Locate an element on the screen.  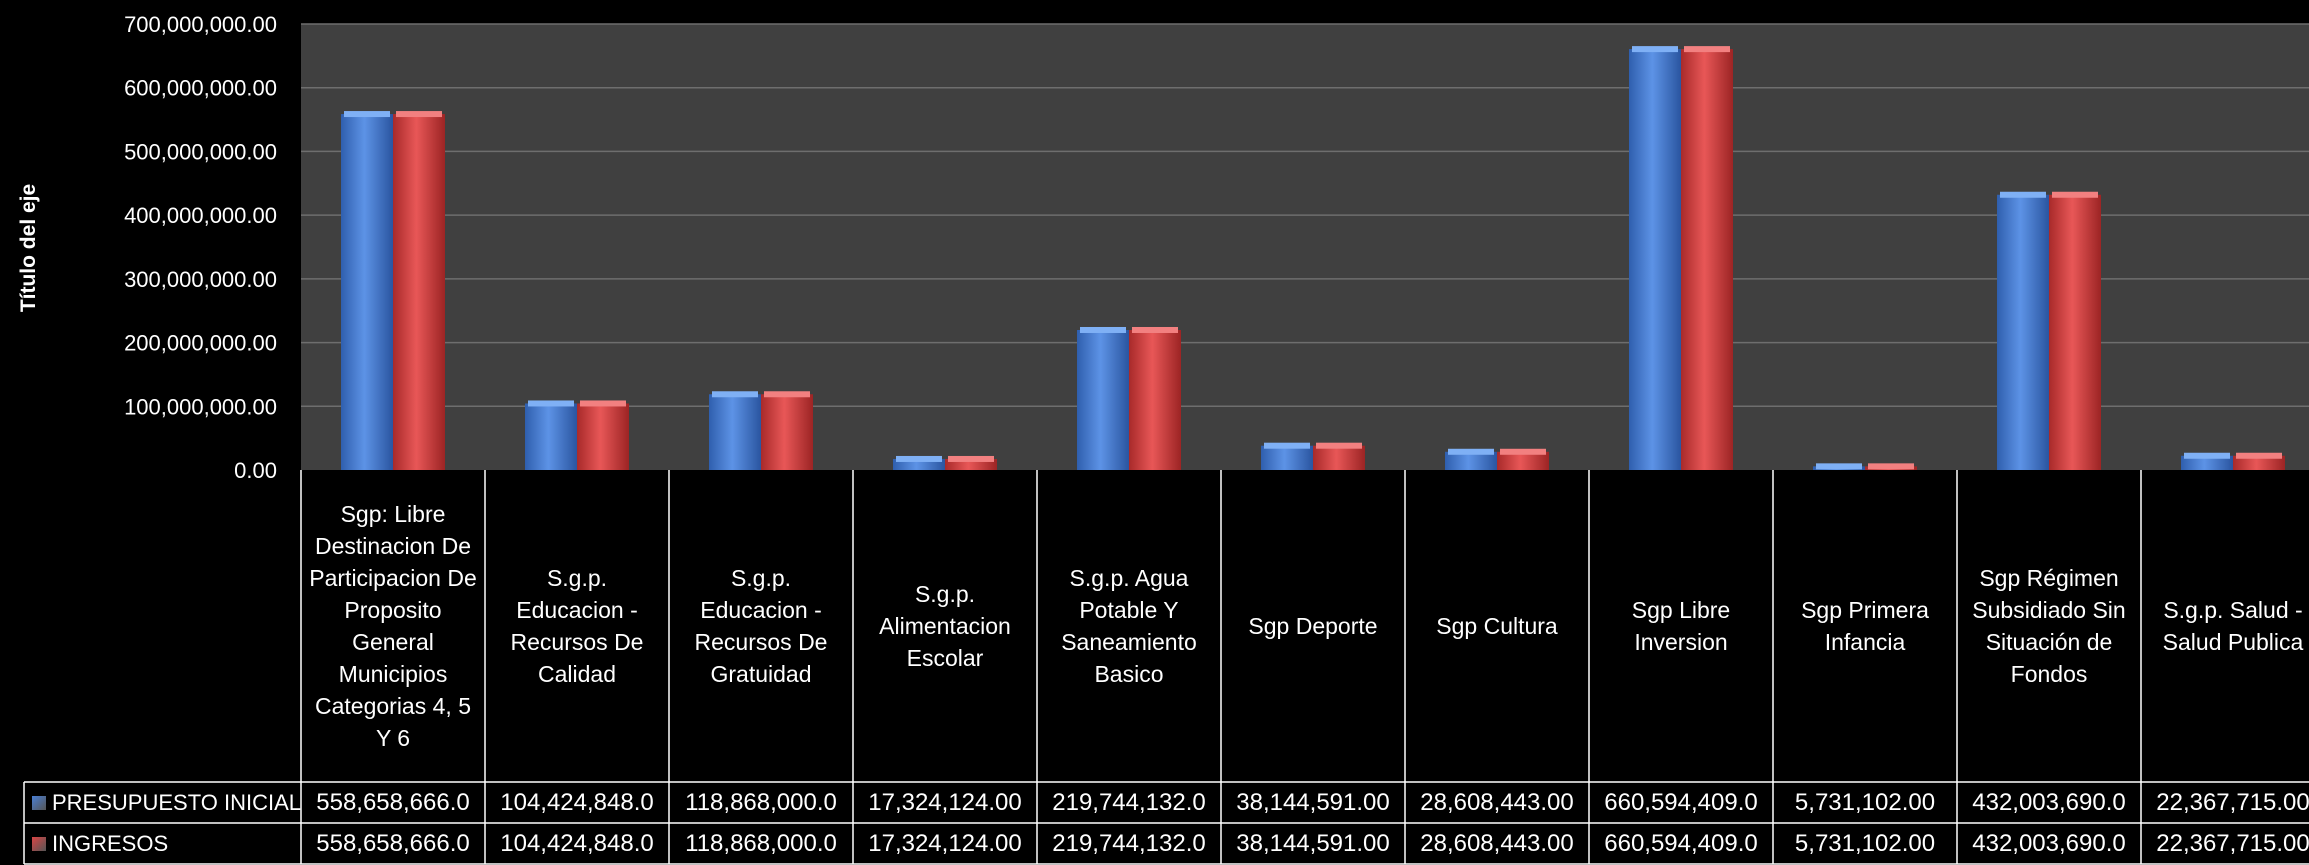
y-tick-label: 0.00 is located at coordinates (255, 470).